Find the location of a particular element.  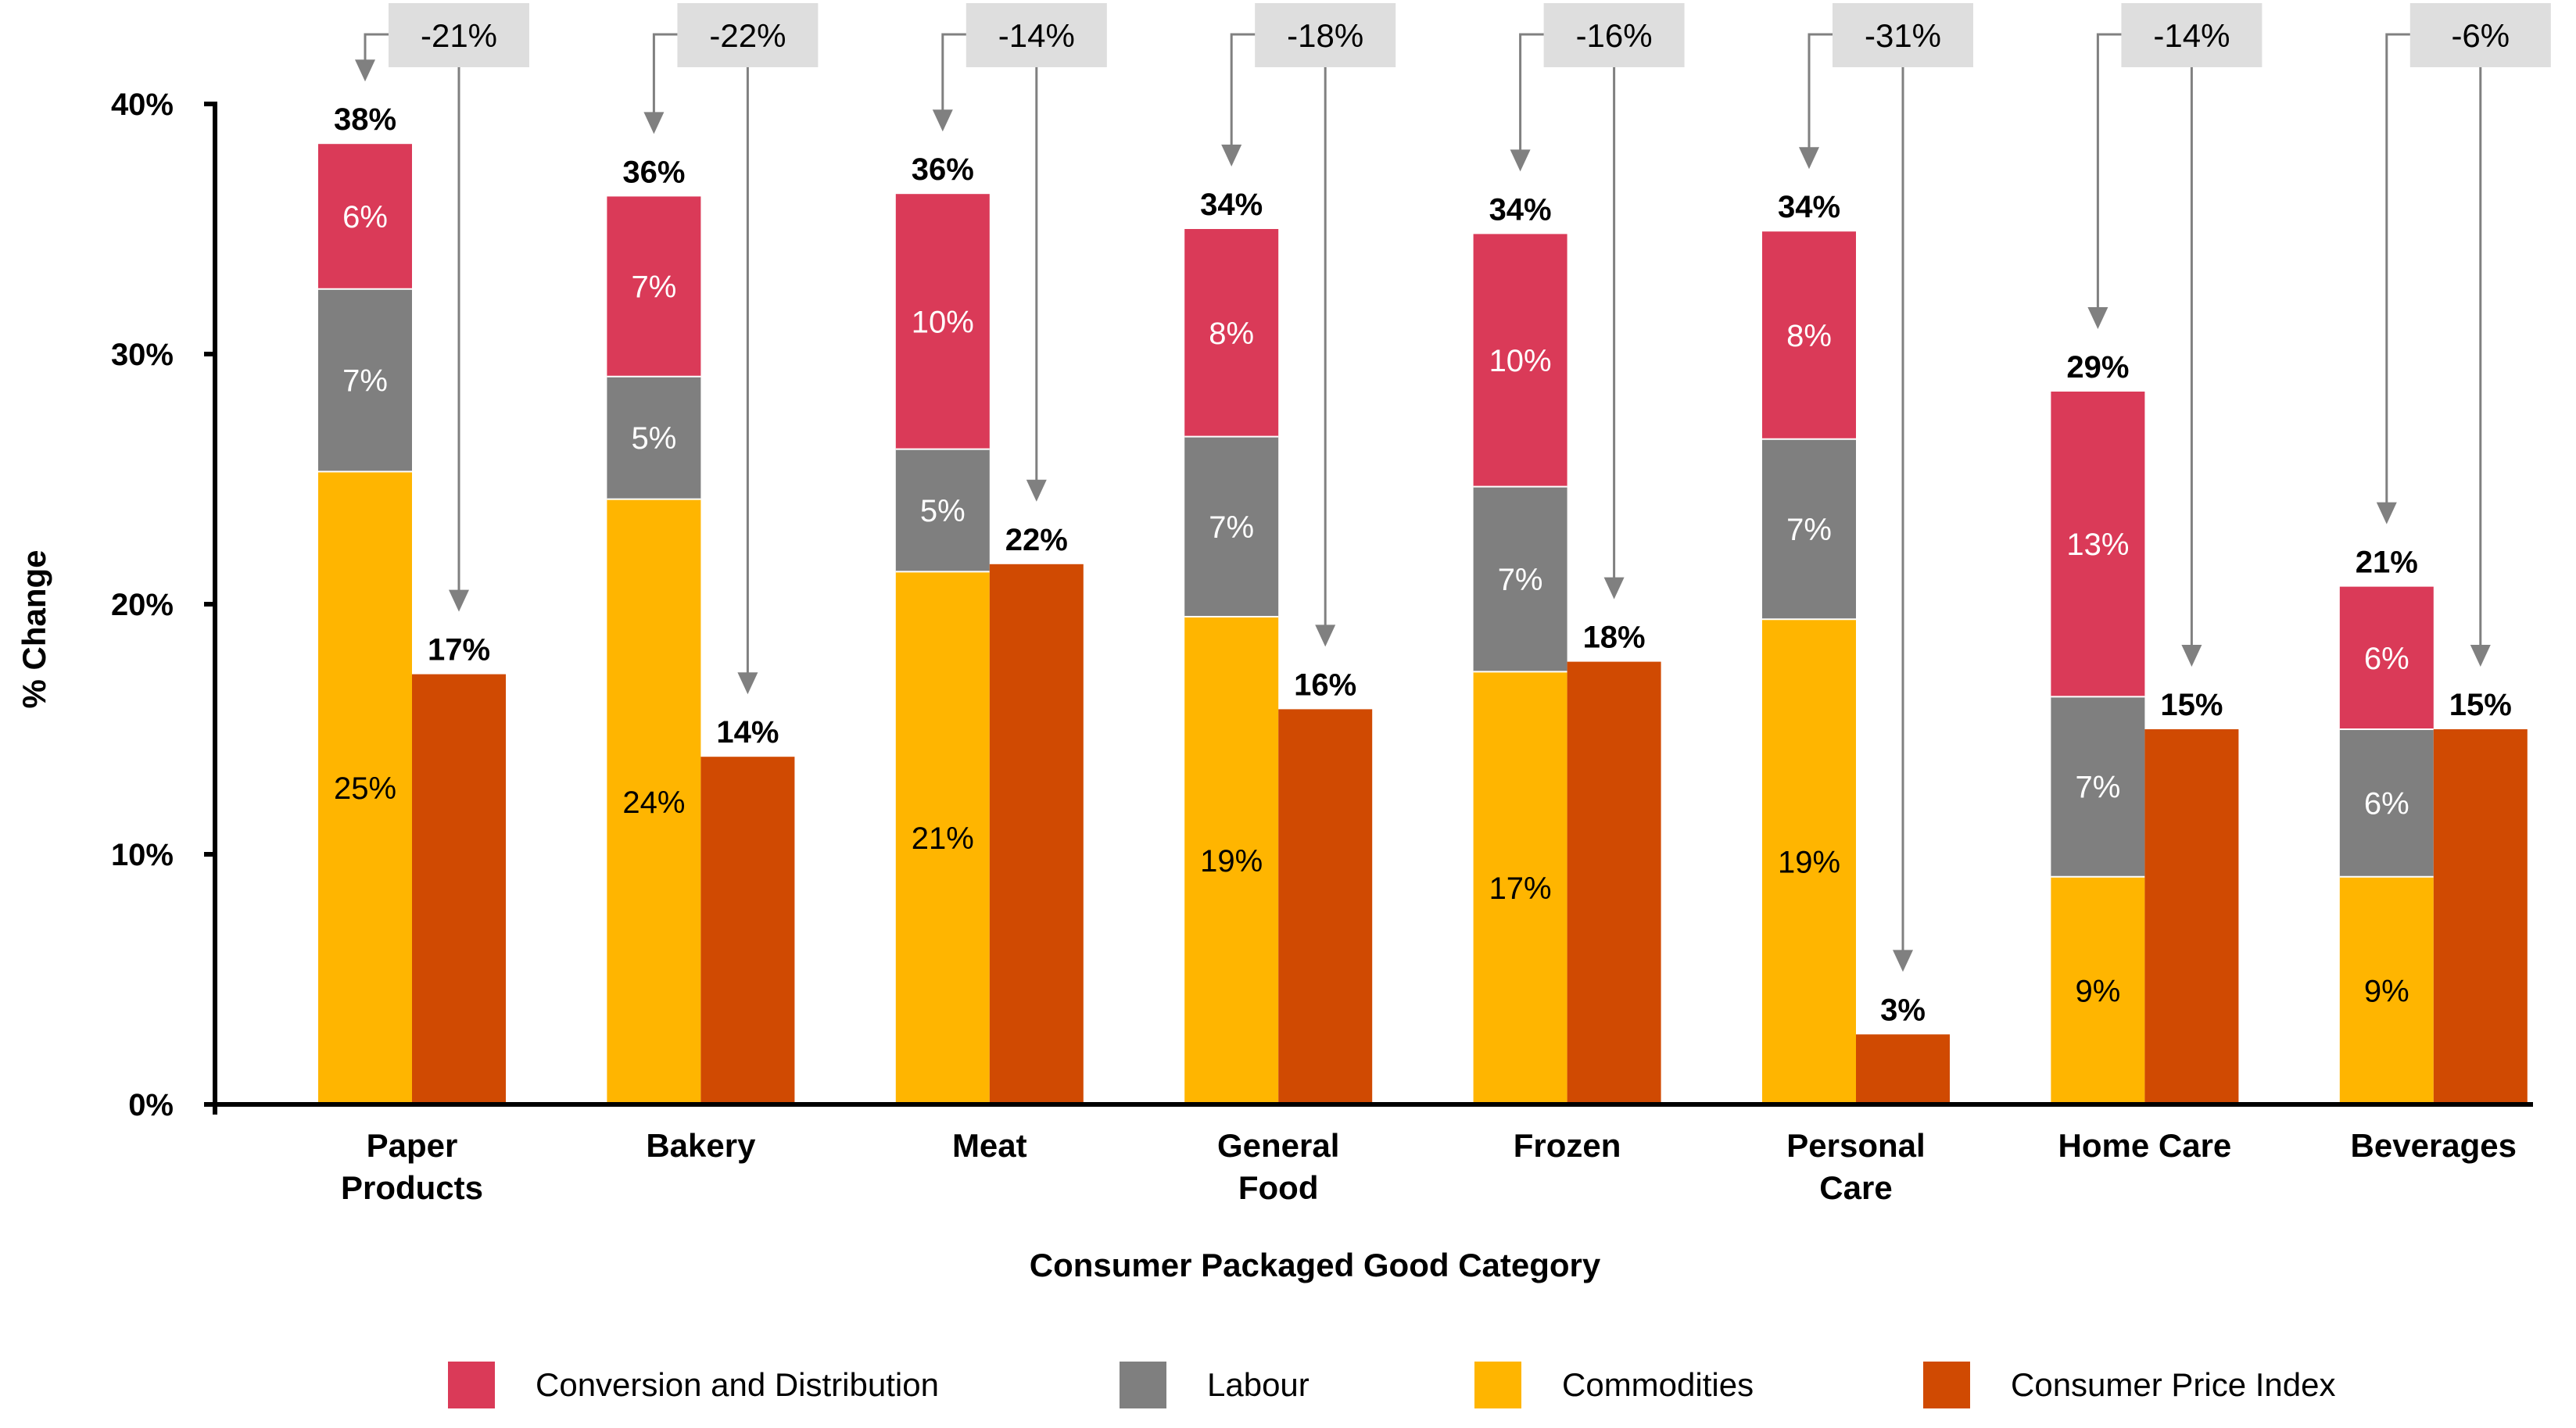

bar-segment-label: 21% is located at coordinates (943, 838).